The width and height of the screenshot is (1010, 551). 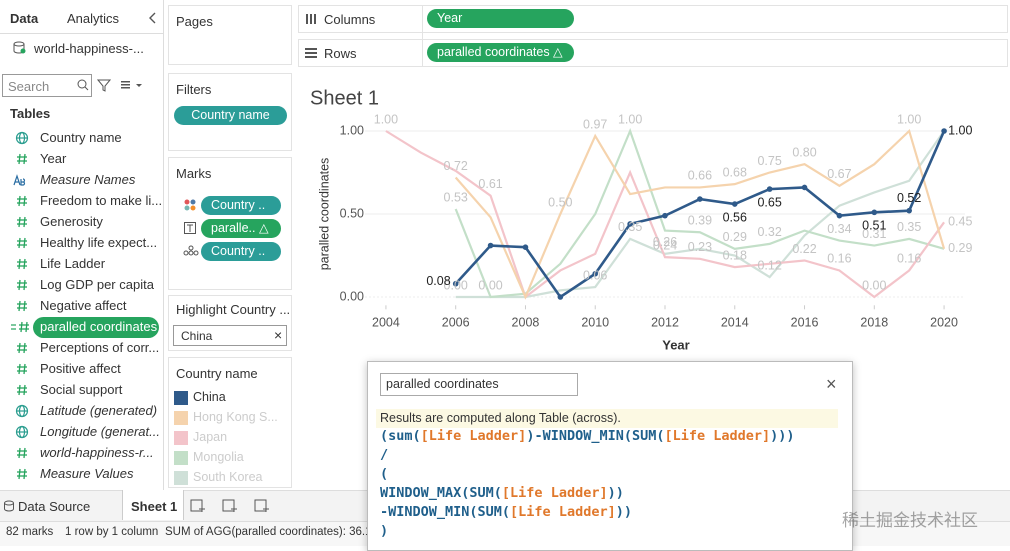 I want to click on code-token: )), so click(x=615, y=493).